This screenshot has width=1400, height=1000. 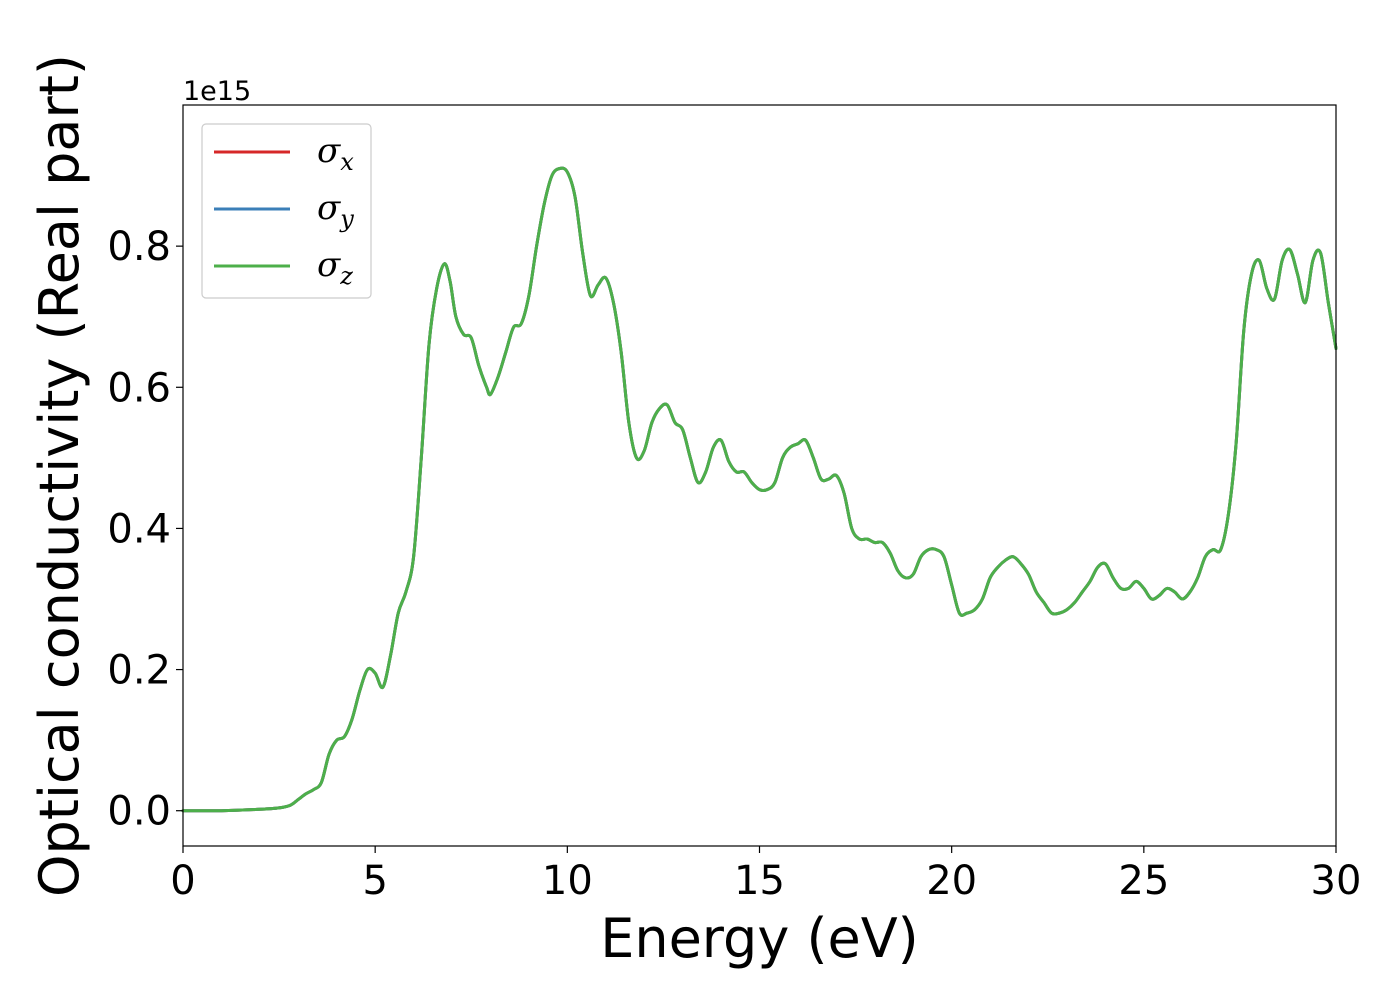 I want to click on x-axis-label: Energy (eV), so click(x=759, y=938).